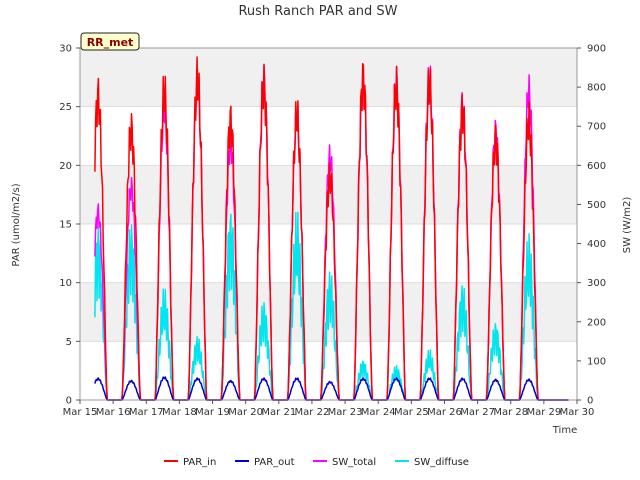  I want to click on x-tick-label: Mar 24, so click(378, 412).